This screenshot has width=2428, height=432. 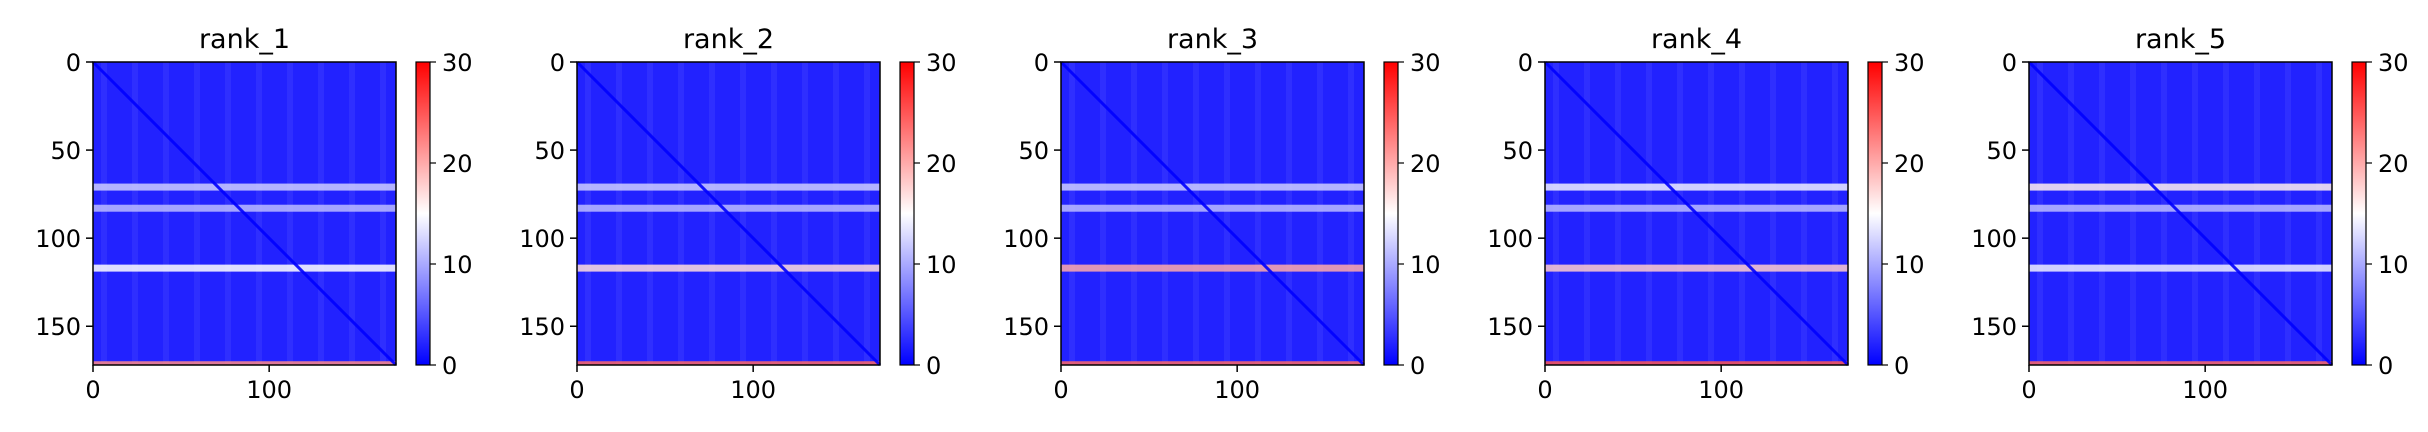 What do you see at coordinates (2180, 39) in the screenshot?
I see `chart-title: rank_5` at bounding box center [2180, 39].